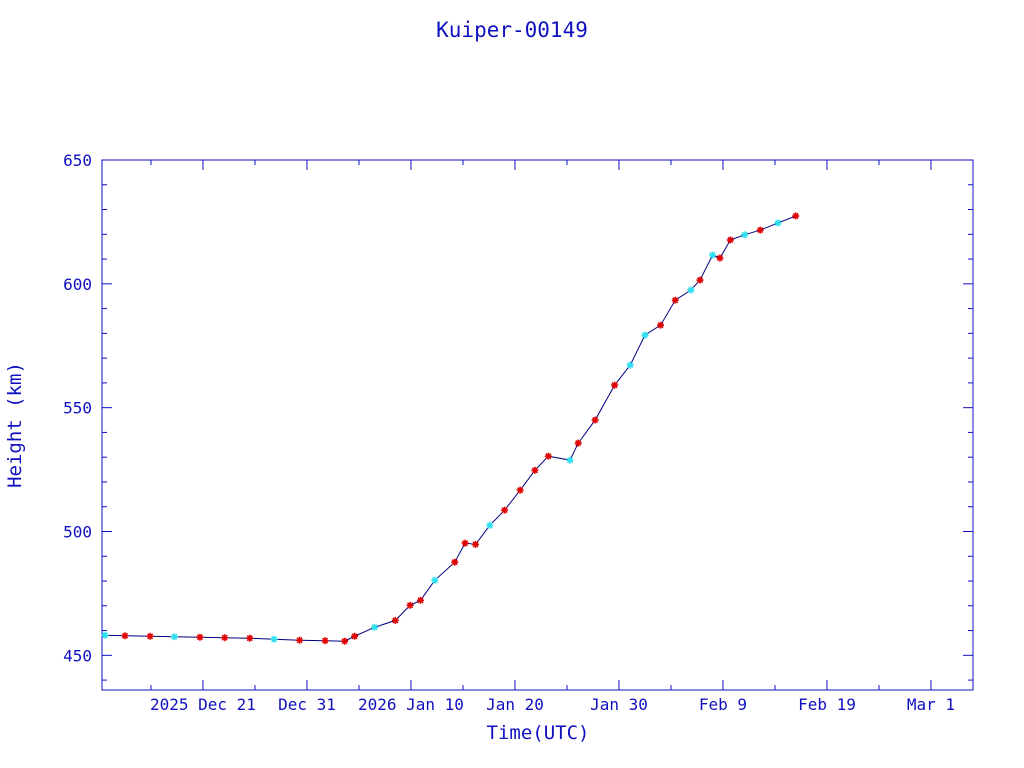 The image size is (1024, 768). Describe the element at coordinates (411, 704) in the screenshot. I see `x-tick-label: 2026 Jan 10` at that location.